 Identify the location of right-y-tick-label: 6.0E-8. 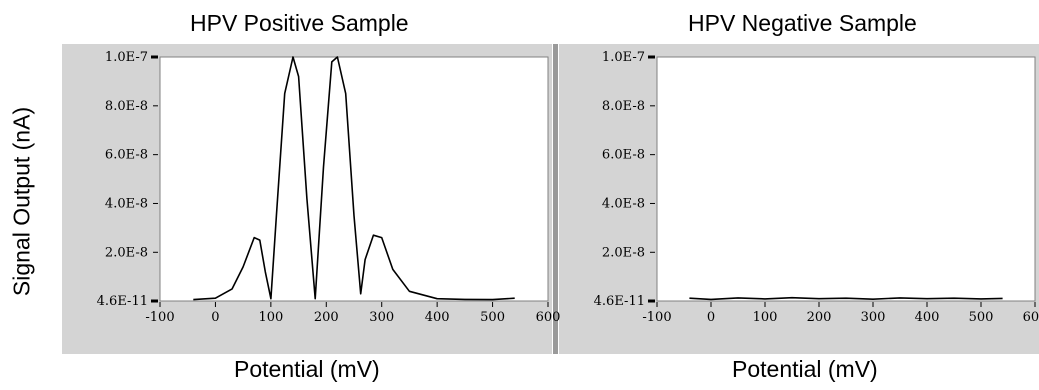
(623, 155).